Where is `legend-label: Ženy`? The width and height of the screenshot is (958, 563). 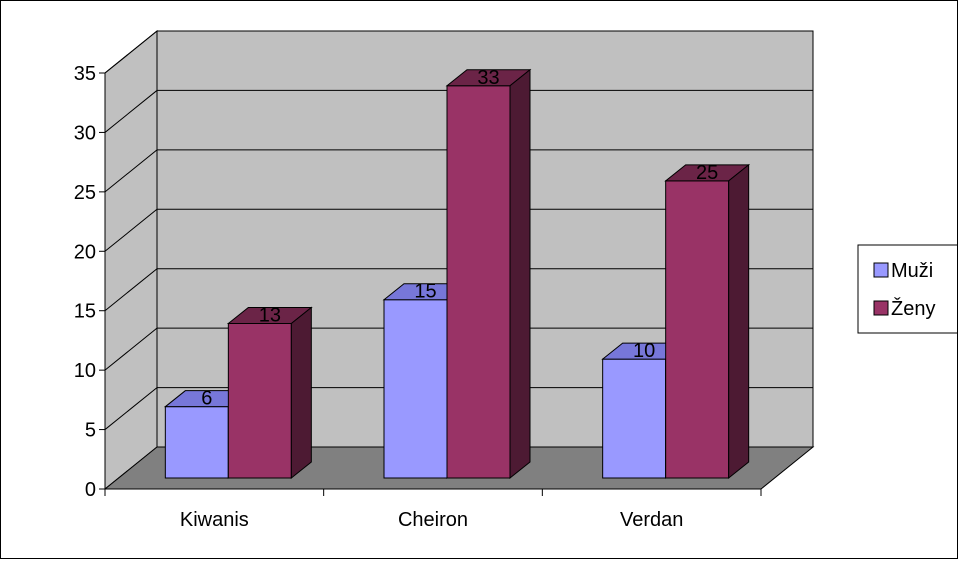 legend-label: Ženy is located at coordinates (913, 308).